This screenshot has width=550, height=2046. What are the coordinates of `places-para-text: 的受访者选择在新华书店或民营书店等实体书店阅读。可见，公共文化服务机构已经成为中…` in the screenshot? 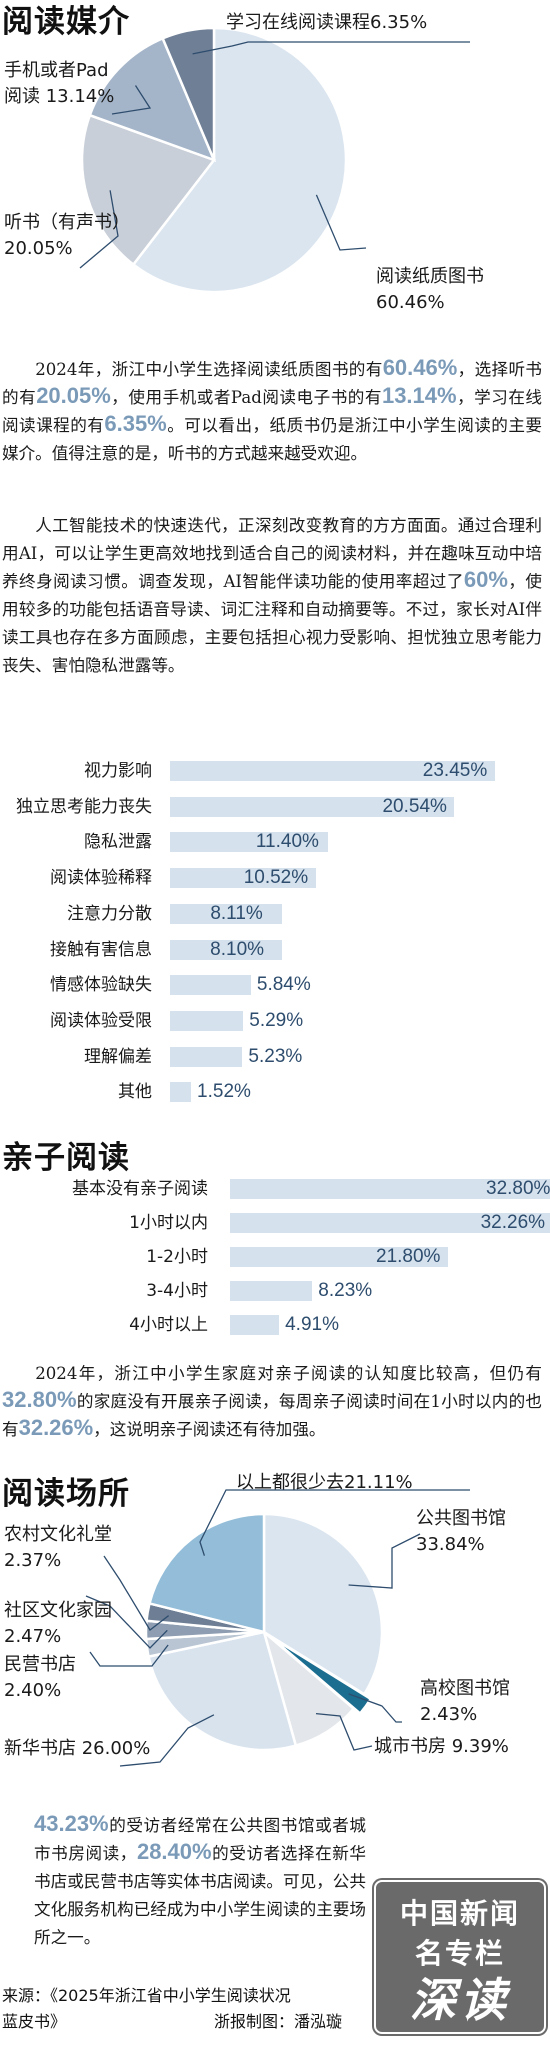 It's located at (200, 1895).